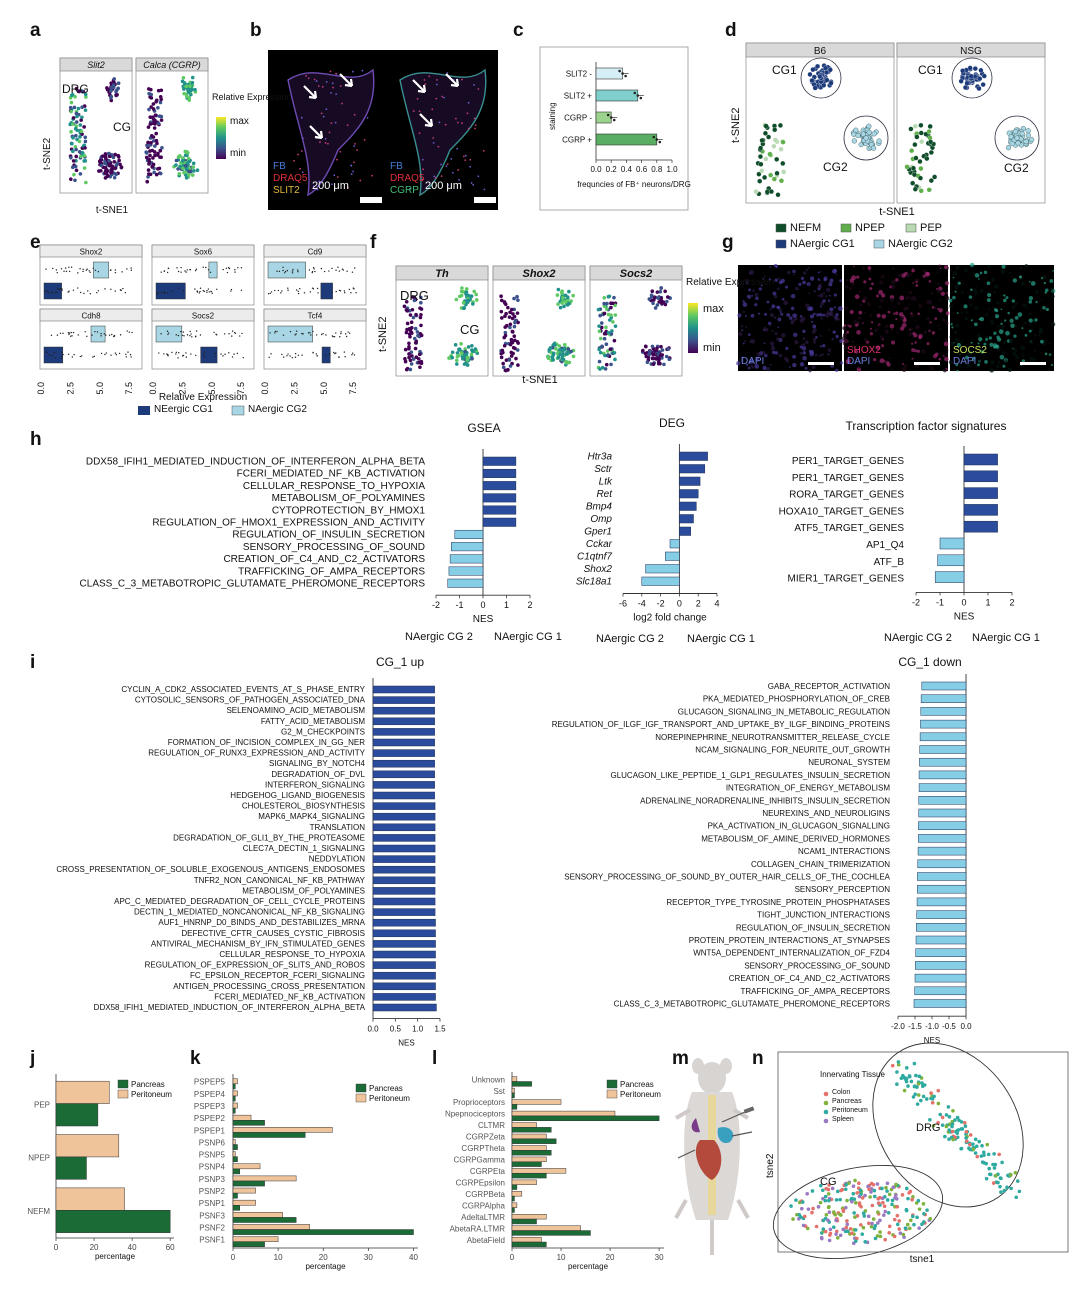 The width and height of the screenshot is (1080, 1310). I want to click on panel-letter-n: n, so click(758, 1058).